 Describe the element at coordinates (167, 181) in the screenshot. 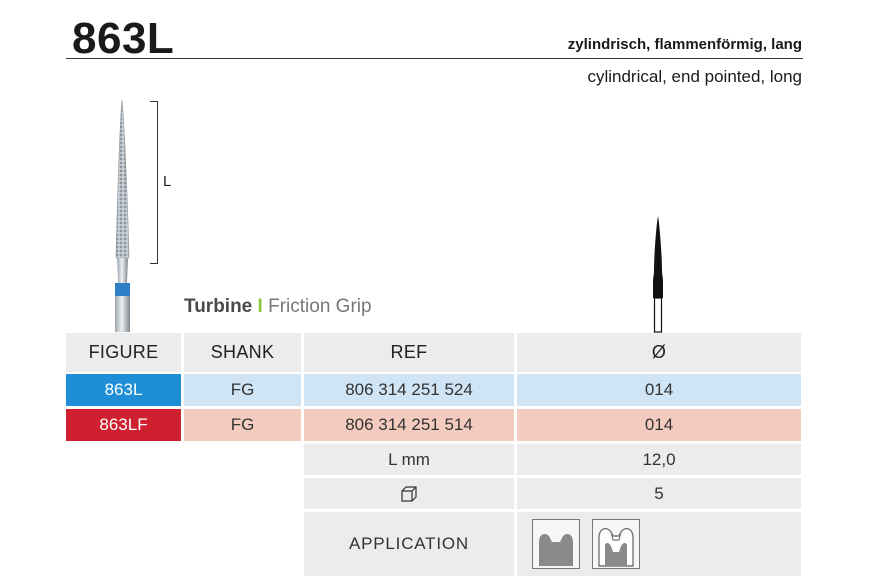

I see `length-label: L` at that location.